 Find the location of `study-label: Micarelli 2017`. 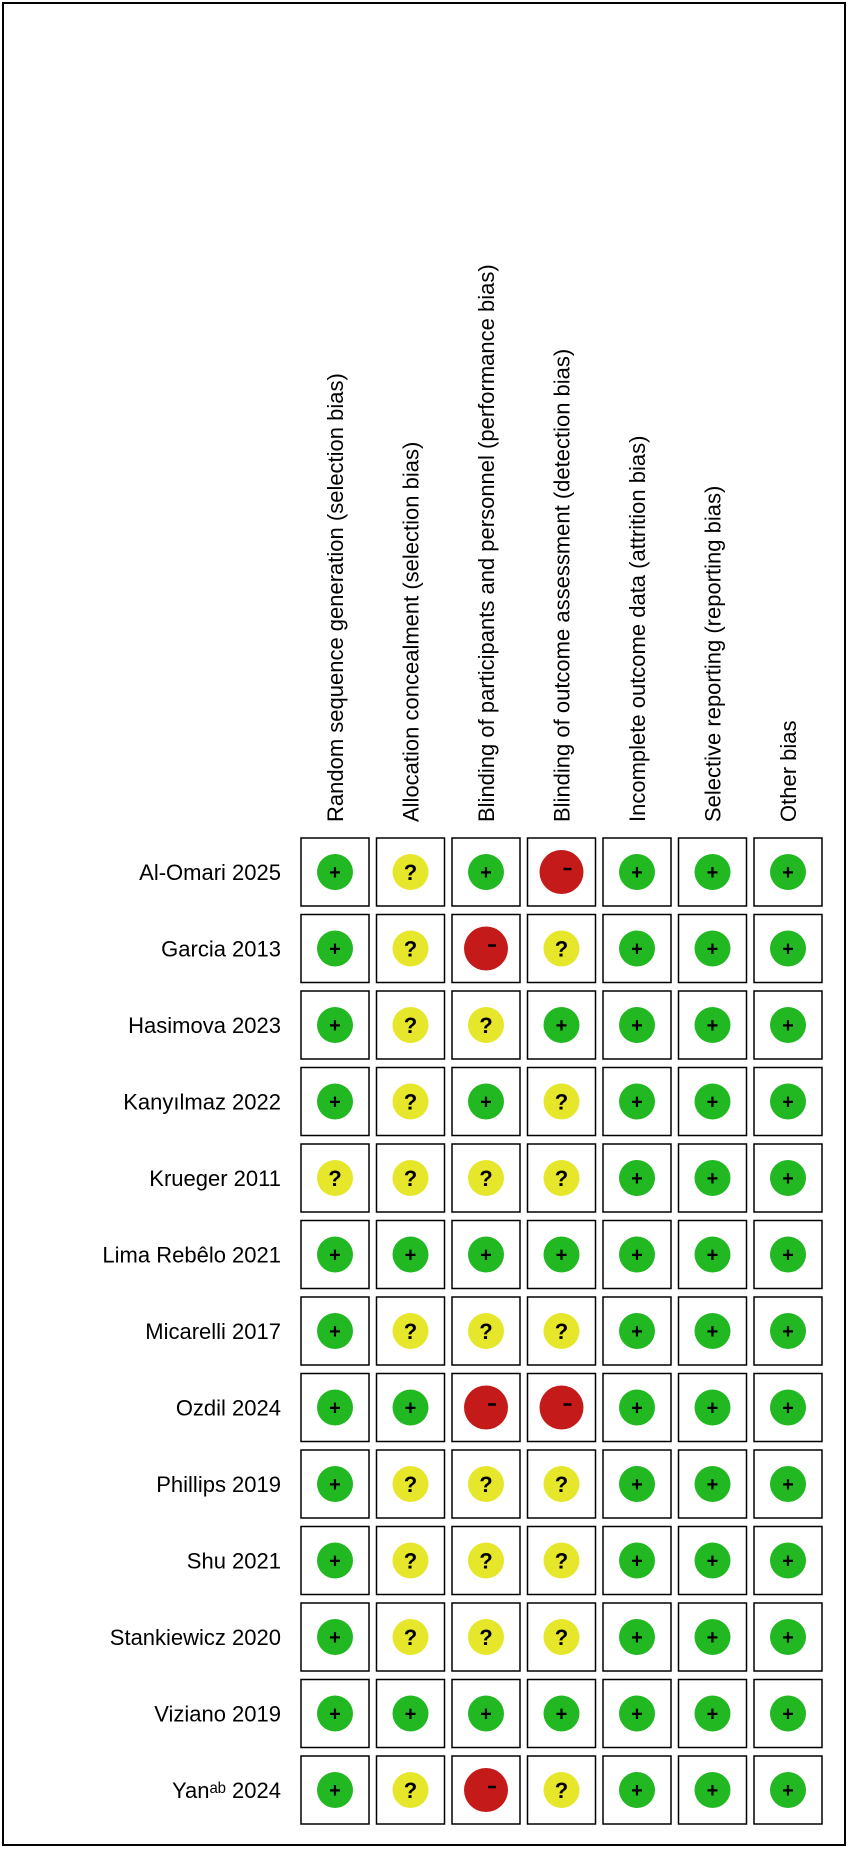

study-label: Micarelli 2017 is located at coordinates (213, 1331).